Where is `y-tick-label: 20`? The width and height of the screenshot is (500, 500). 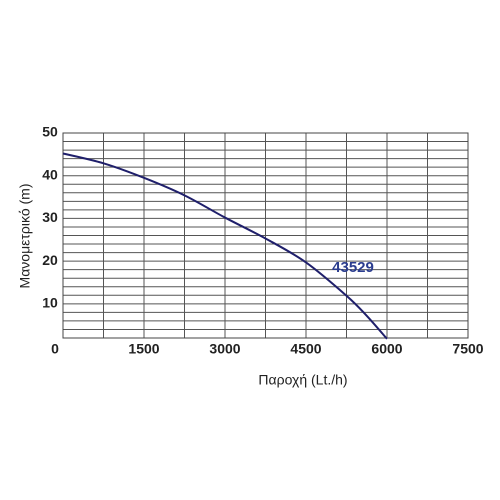
y-tick-label: 20 is located at coordinates (50, 260).